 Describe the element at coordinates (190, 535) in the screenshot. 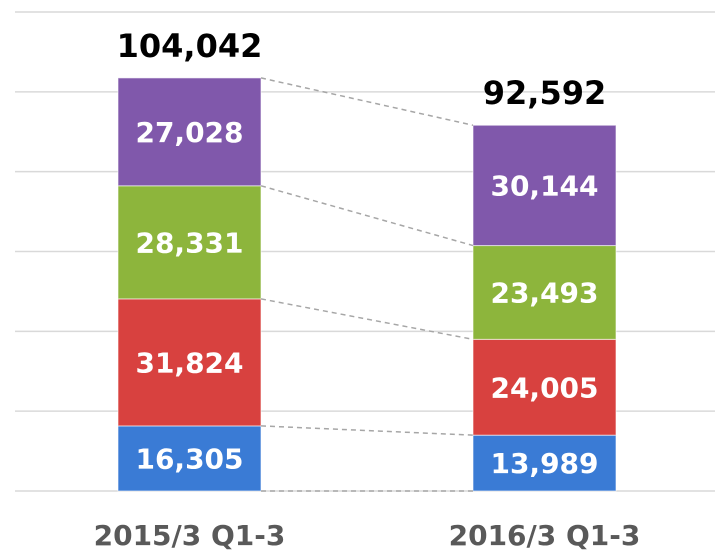

I see `x-tick-label: 2015/3 Q1-3` at that location.